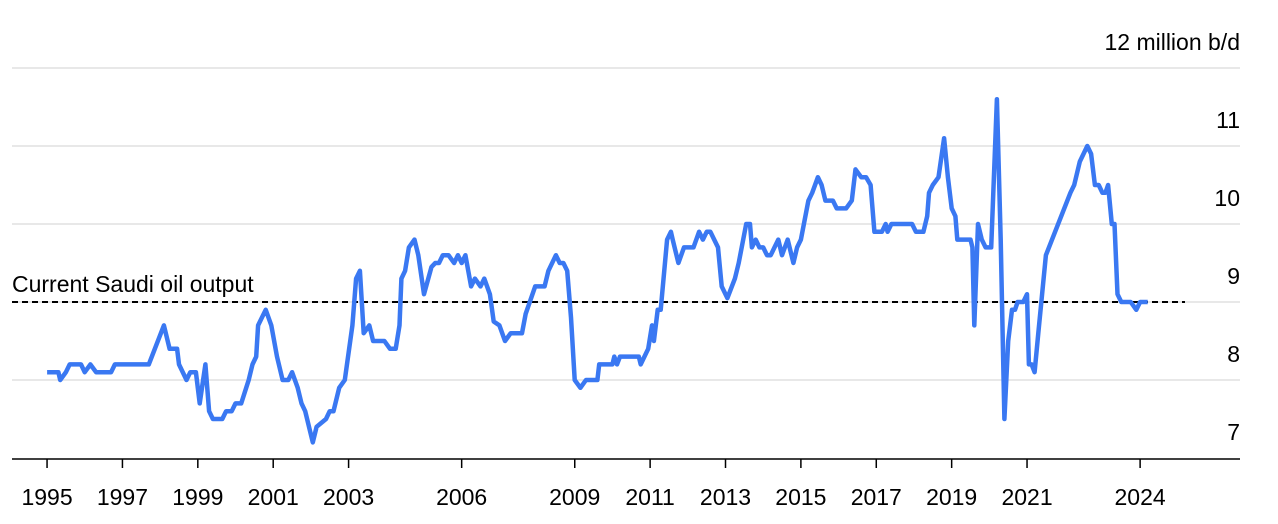 This screenshot has width=1278, height=524. I want to click on x-tick-label: 1995, so click(46, 497).